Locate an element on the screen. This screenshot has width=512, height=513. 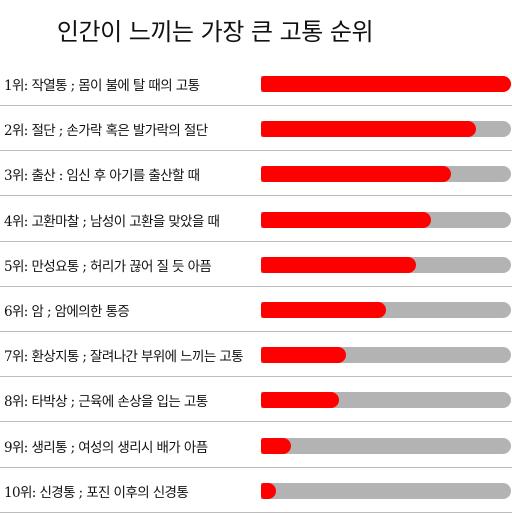
category-label: 10위: 신경통 ; 포진 이후의 신경통 is located at coordinates (96, 492).